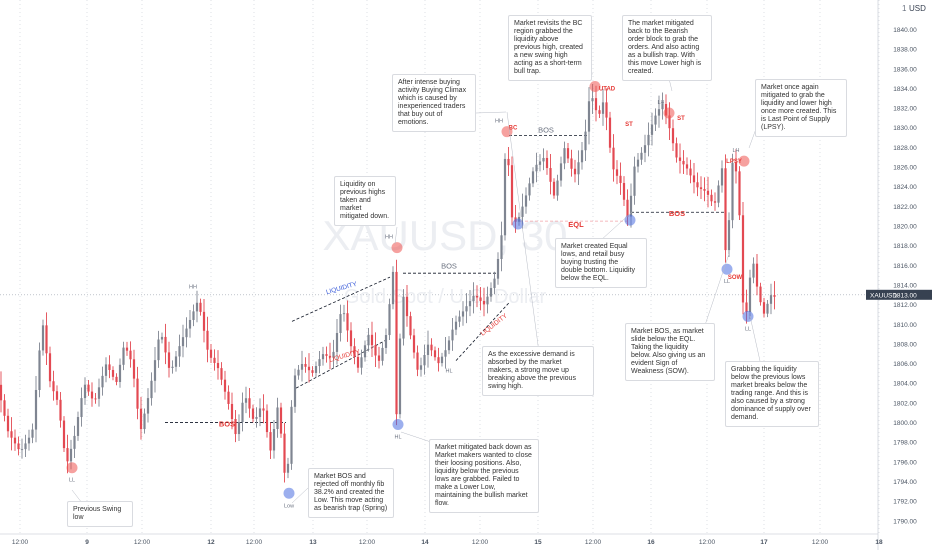 Image resolution: width=932 pixels, height=550 pixels. Describe the element at coordinates (425, 542) in the screenshot. I see `time-axis-label: 14` at that location.